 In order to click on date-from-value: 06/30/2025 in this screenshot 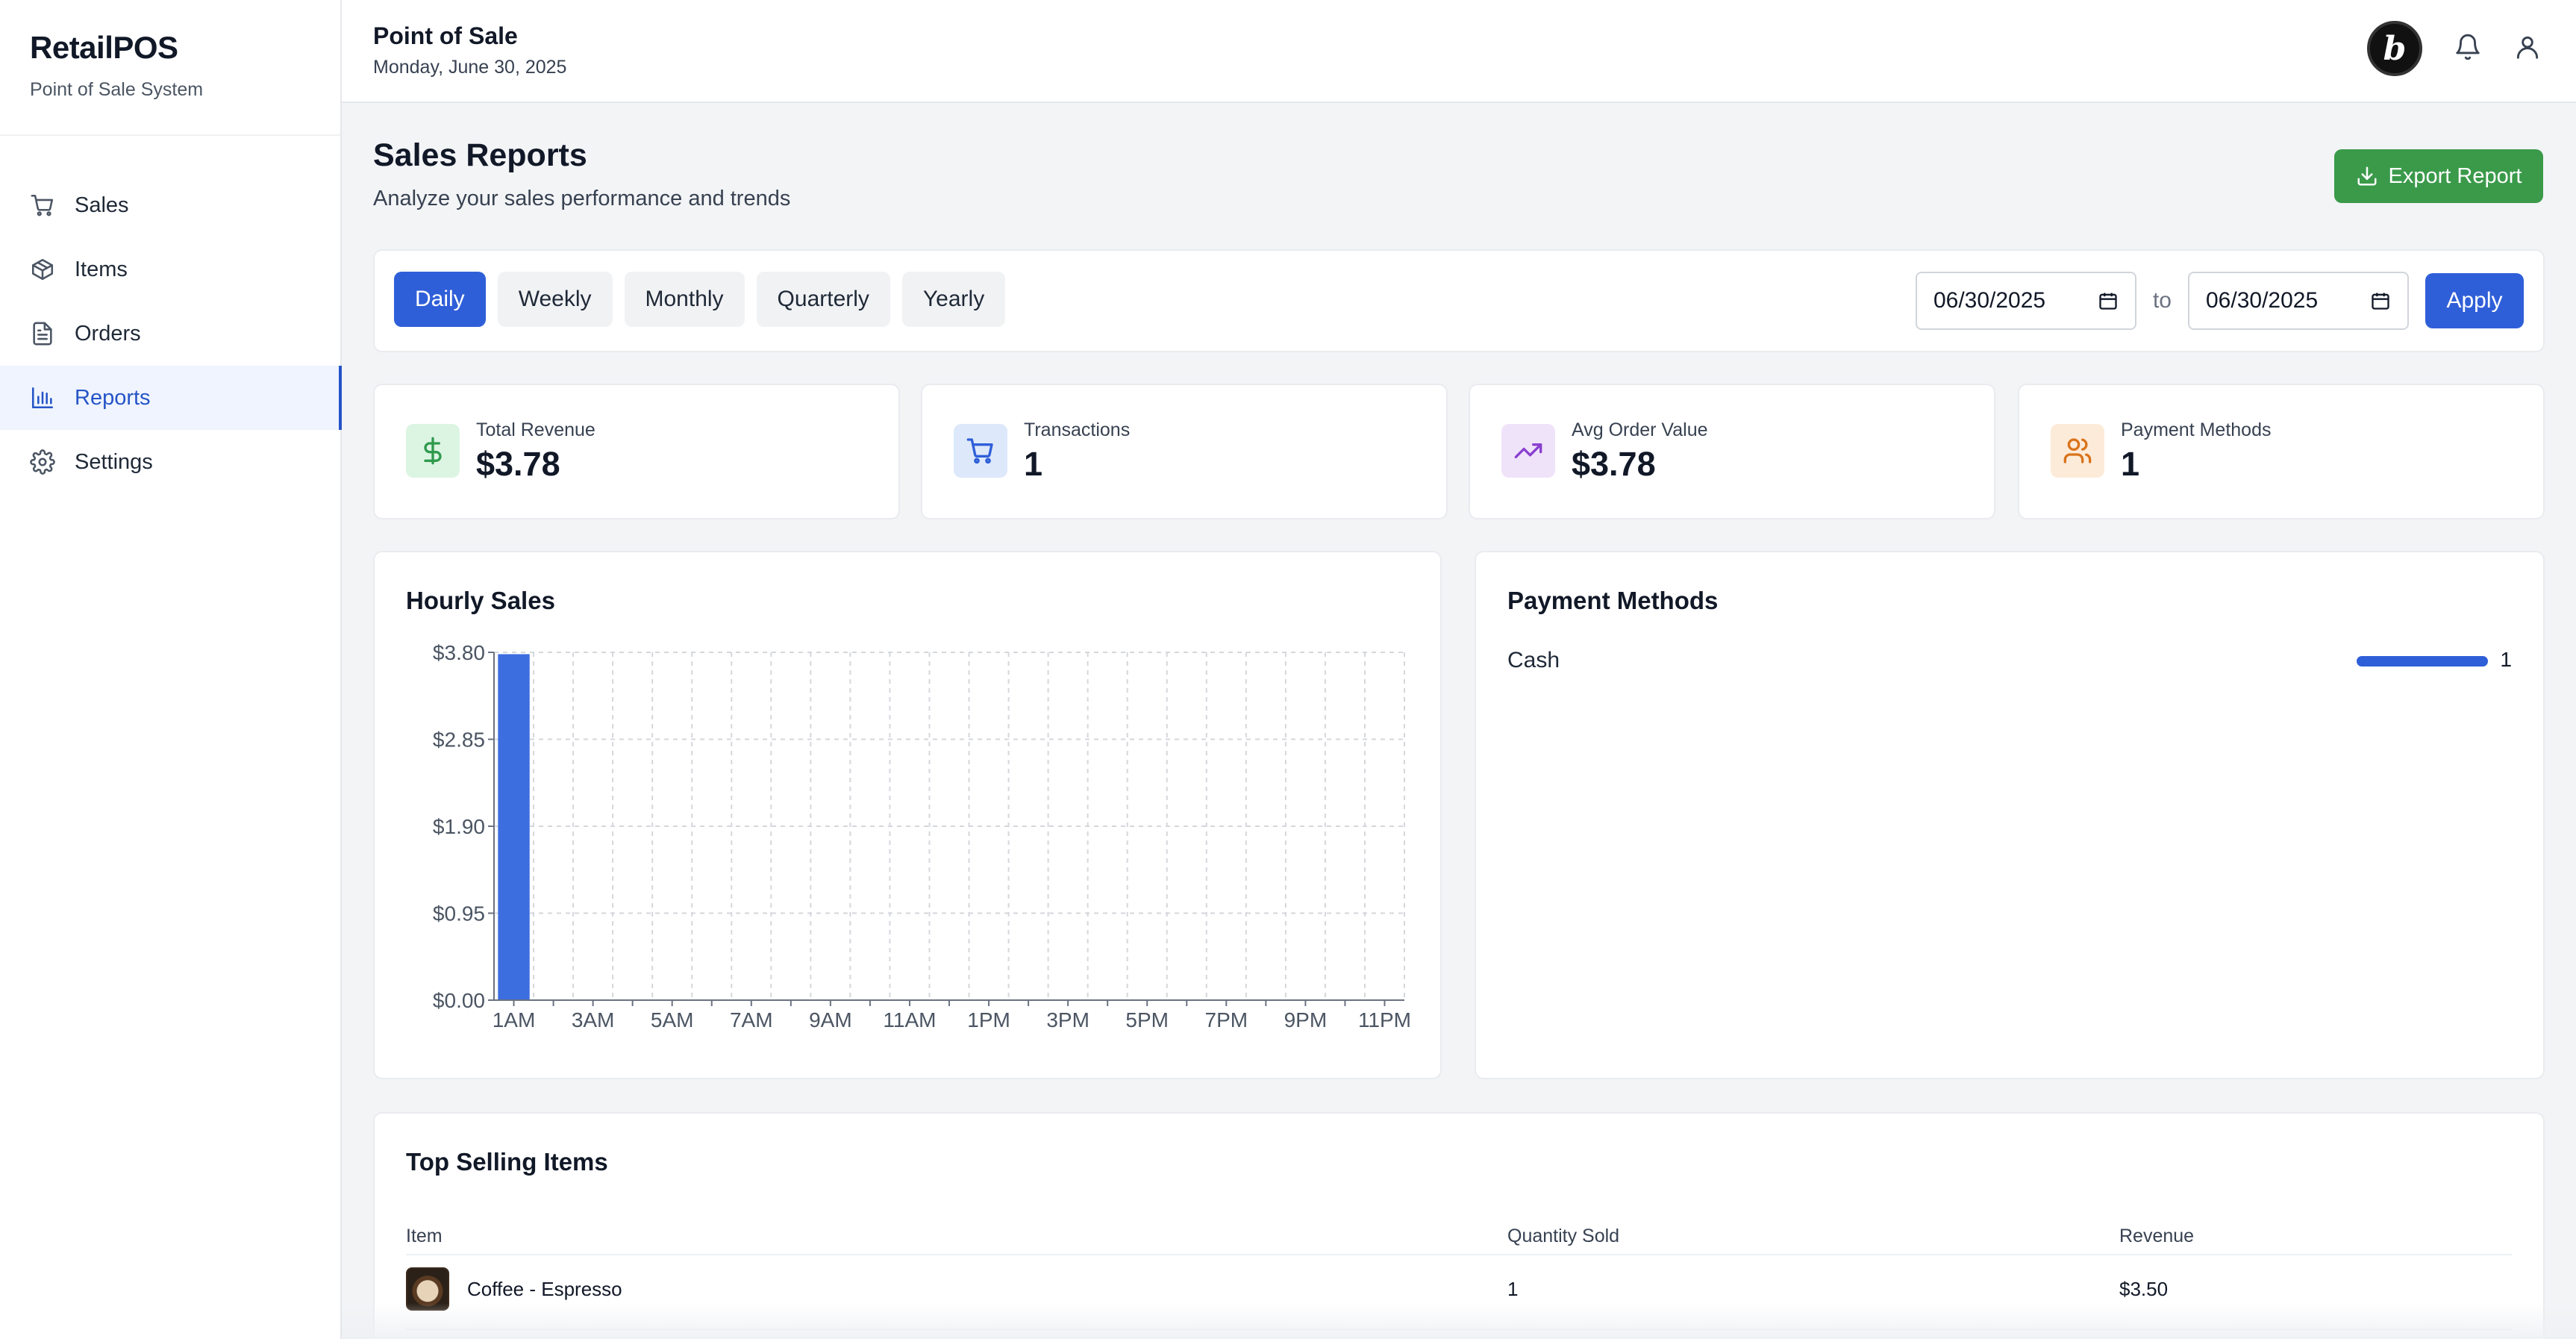, I will do `click(1989, 300)`.